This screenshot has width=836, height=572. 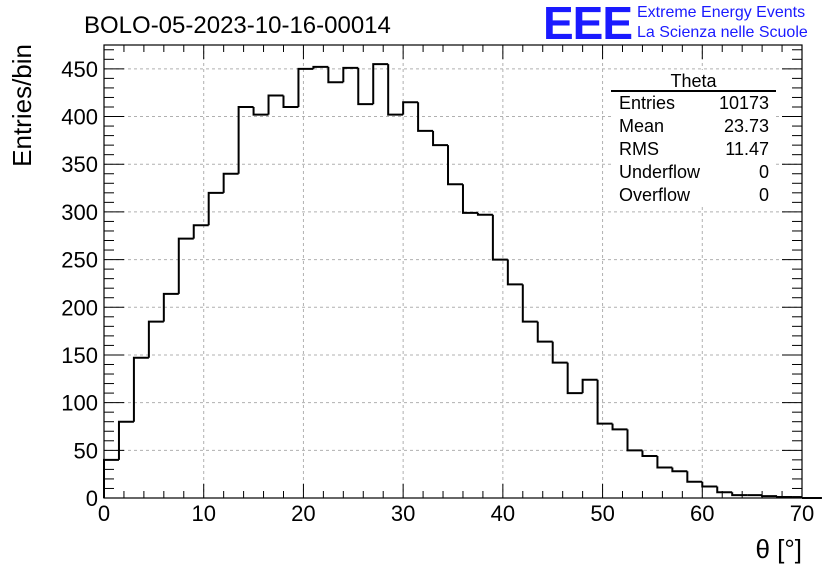 I want to click on x-tick-label: 50, so click(x=602, y=513).